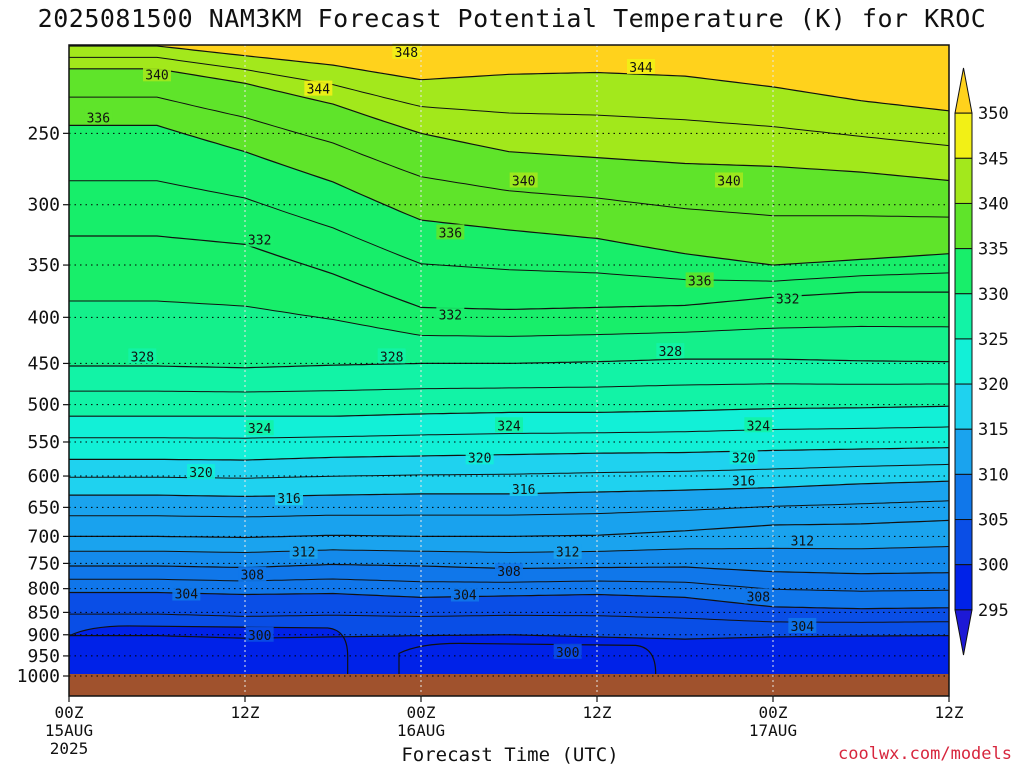 Image resolution: width=1024 pixels, height=768 pixels. What do you see at coordinates (69, 712) in the screenshot?
I see `x-tick-label-0: 00Z` at bounding box center [69, 712].